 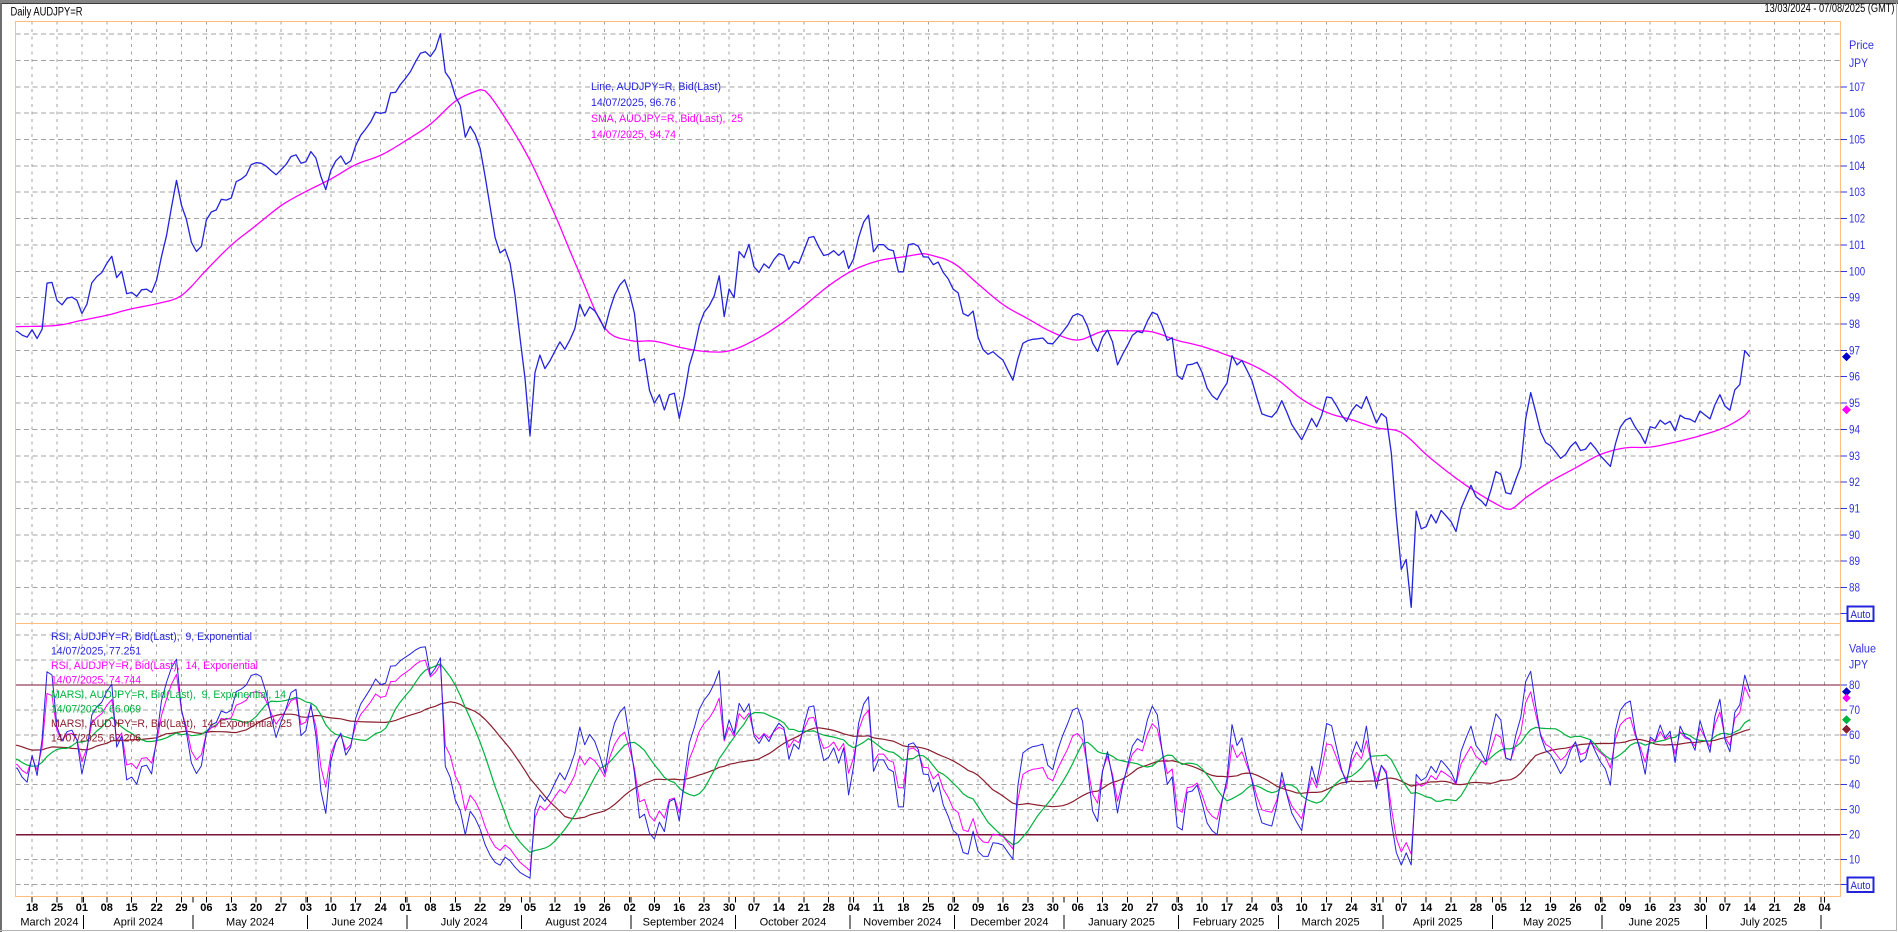 I want to click on svg-text: 104, so click(x=1857, y=167).